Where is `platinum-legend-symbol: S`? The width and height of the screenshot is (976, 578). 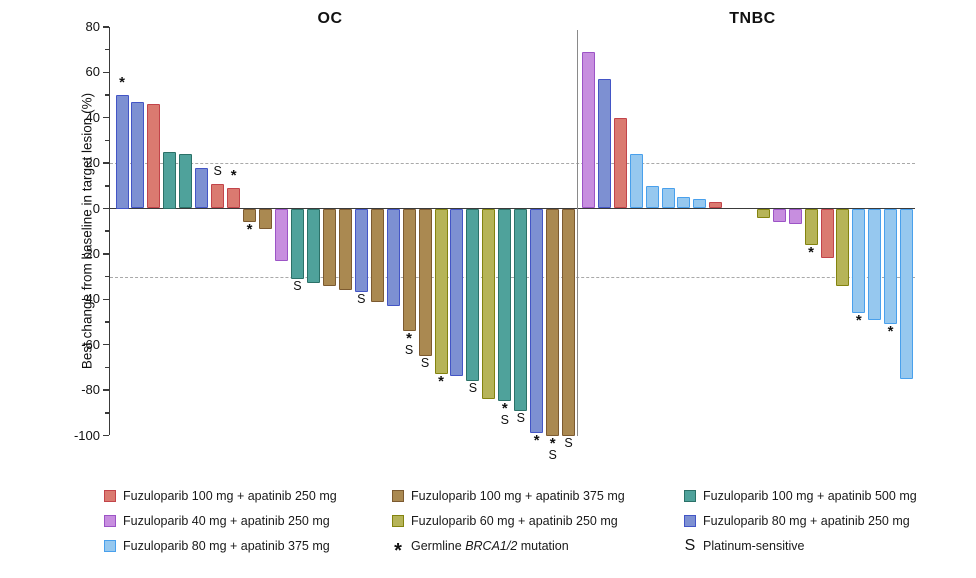
platinum-legend-symbol: S is located at coordinates (690, 545).